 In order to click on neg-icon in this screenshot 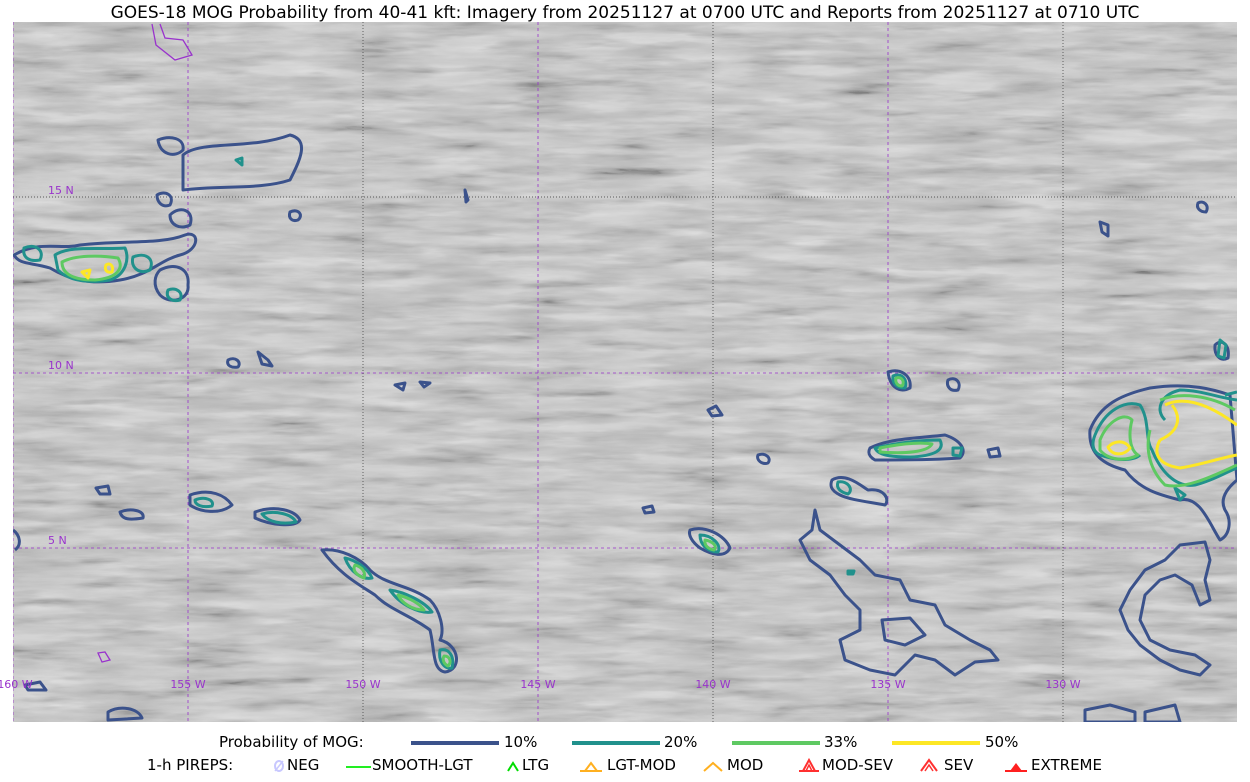, I will do `click(279, 766)`.